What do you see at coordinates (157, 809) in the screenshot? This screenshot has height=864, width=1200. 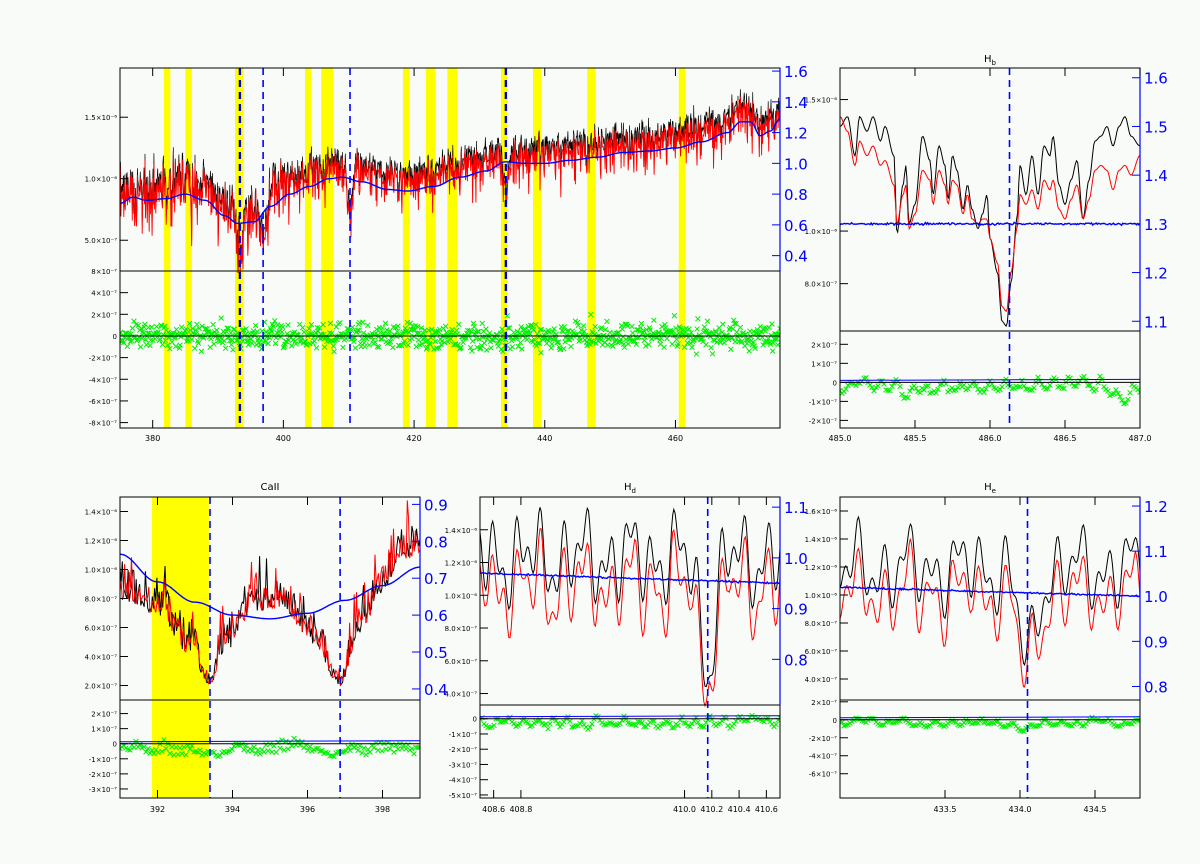 I see `x-tick-label: 392` at bounding box center [157, 809].